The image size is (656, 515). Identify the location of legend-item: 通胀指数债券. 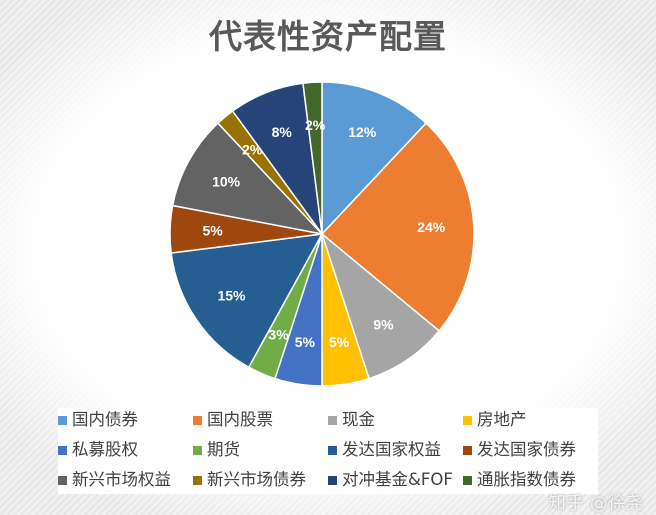
(519, 480).